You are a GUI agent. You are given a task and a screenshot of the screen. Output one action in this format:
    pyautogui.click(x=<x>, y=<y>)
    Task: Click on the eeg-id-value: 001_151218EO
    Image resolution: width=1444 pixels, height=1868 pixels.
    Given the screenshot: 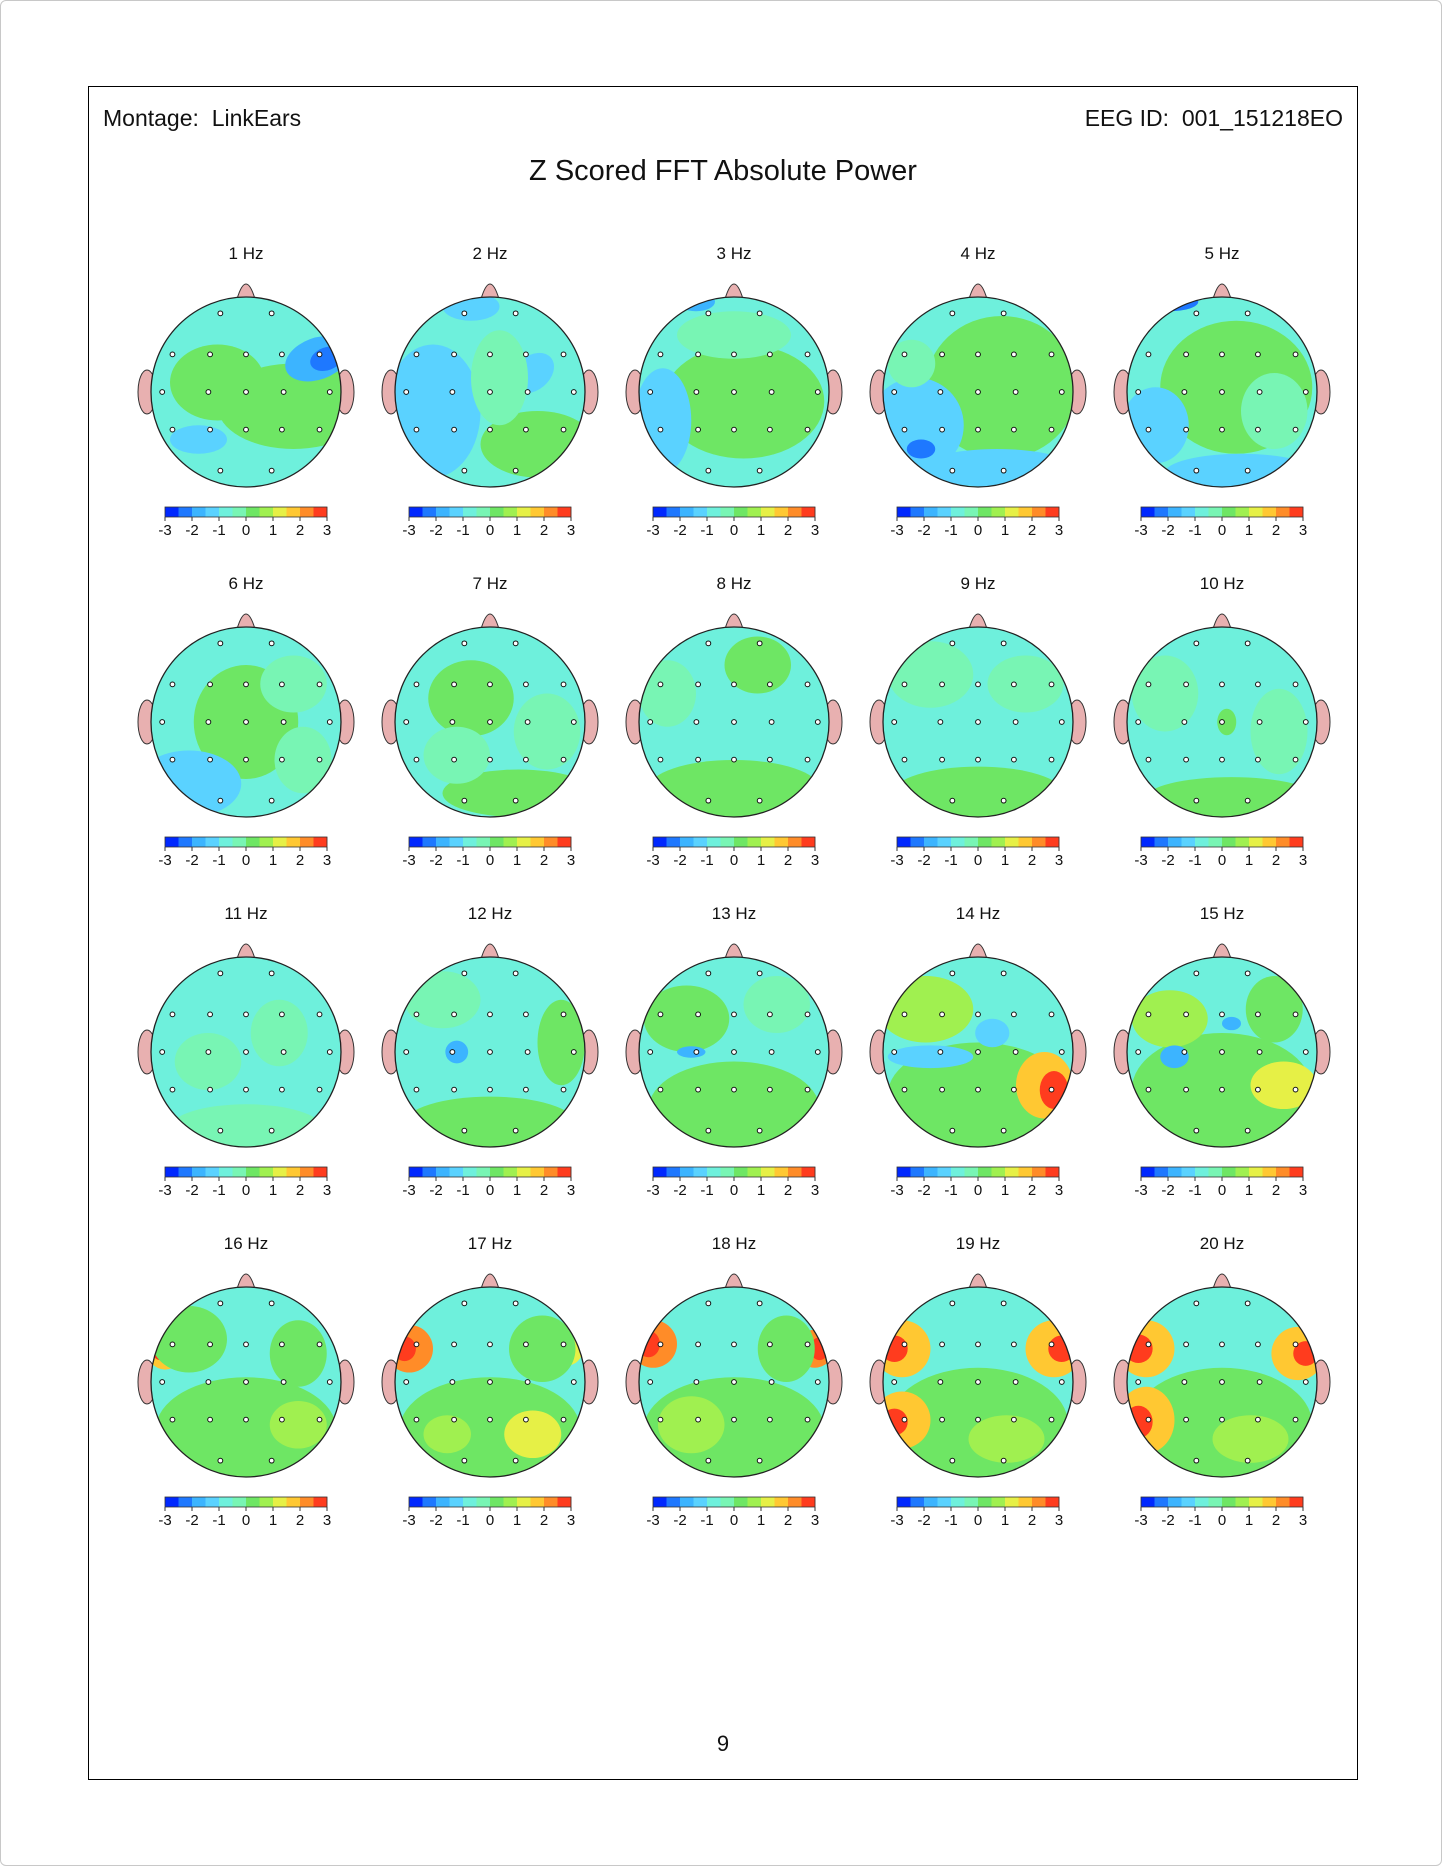 What is the action you would take?
    pyautogui.click(x=1262, y=118)
    